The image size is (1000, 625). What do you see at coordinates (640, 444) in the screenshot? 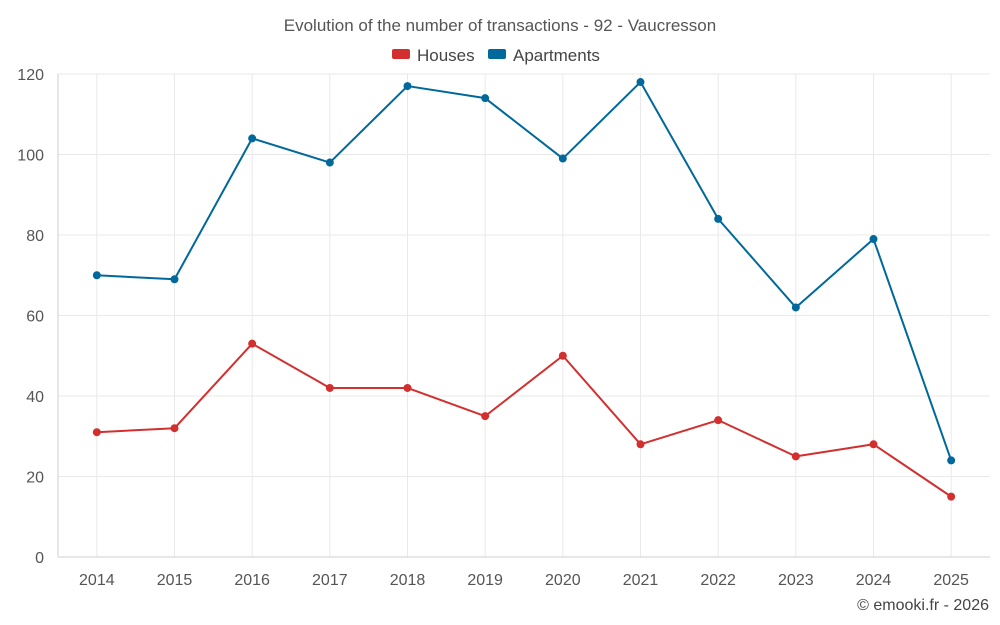
I see `point-houses-2021` at bounding box center [640, 444].